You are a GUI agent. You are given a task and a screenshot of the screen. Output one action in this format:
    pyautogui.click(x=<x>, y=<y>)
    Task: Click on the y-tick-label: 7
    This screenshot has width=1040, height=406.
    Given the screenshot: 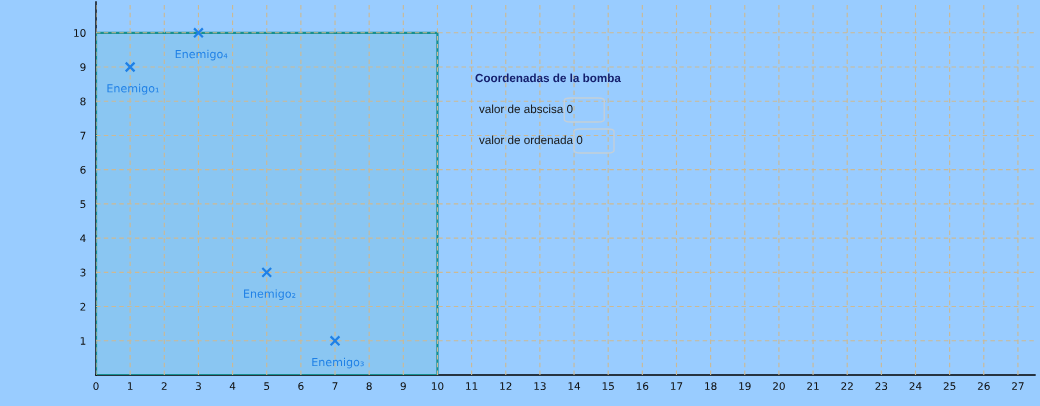 What is the action you would take?
    pyautogui.click(x=83, y=135)
    